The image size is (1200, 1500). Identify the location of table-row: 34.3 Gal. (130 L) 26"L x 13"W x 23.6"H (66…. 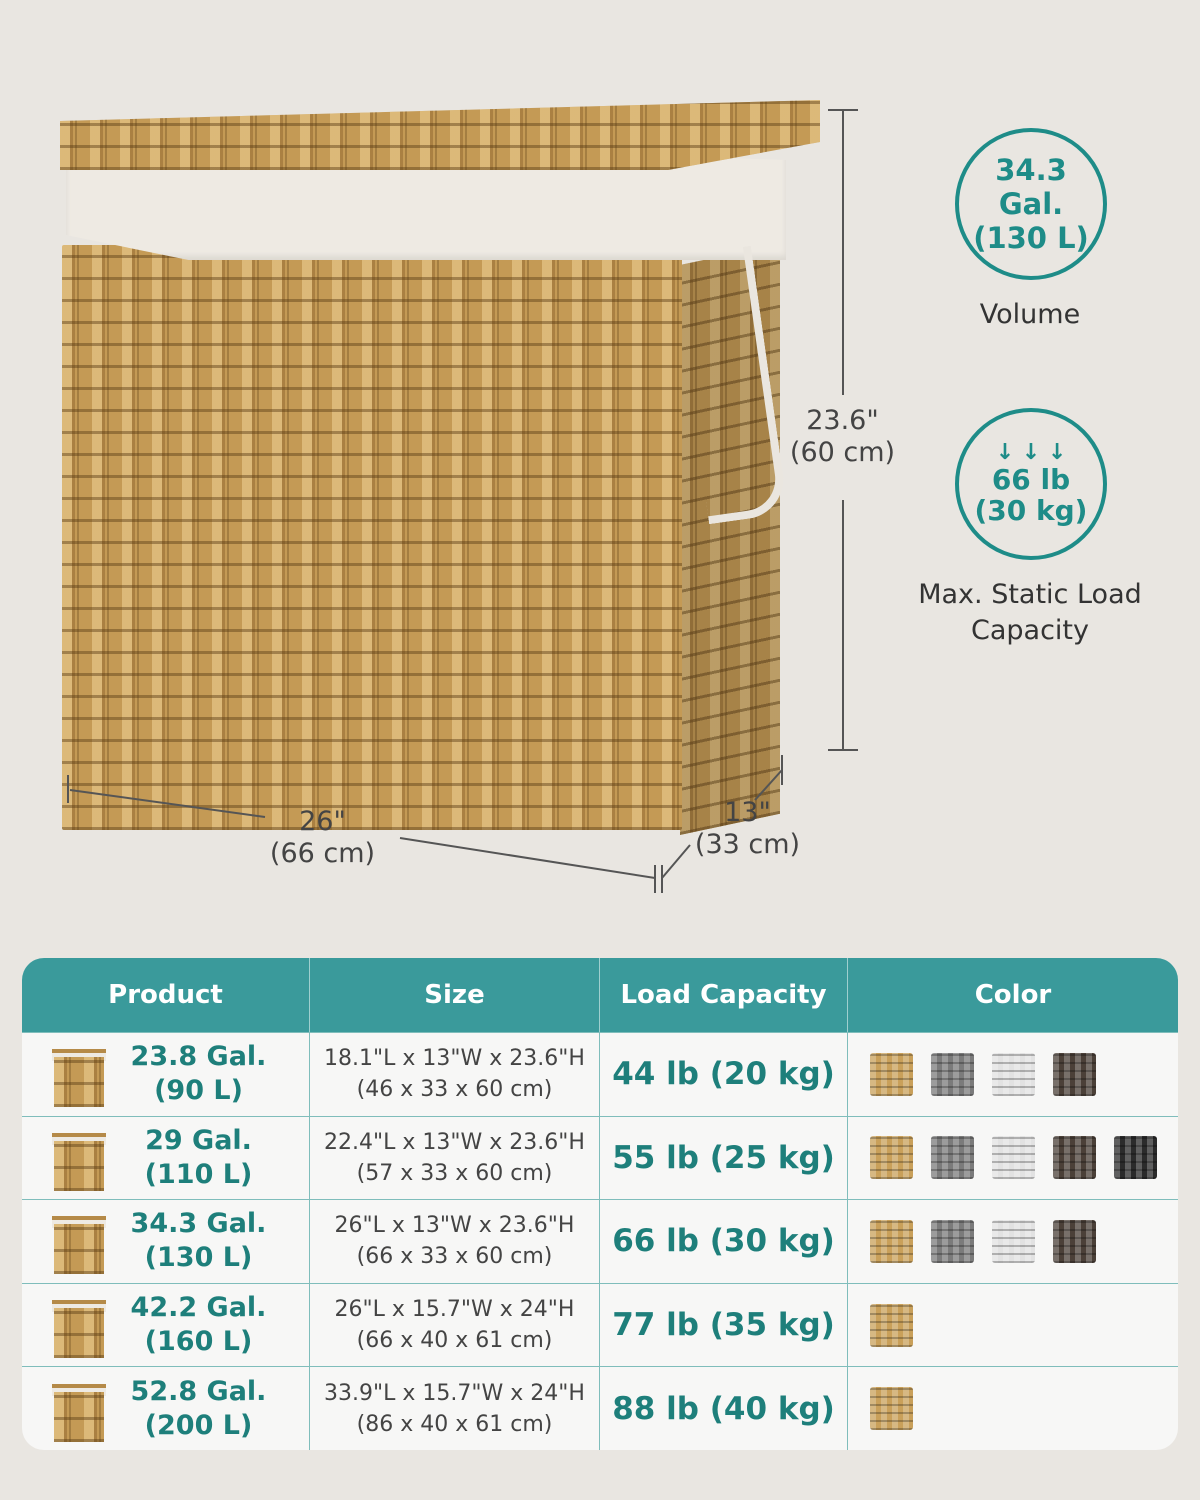
(600, 1241).